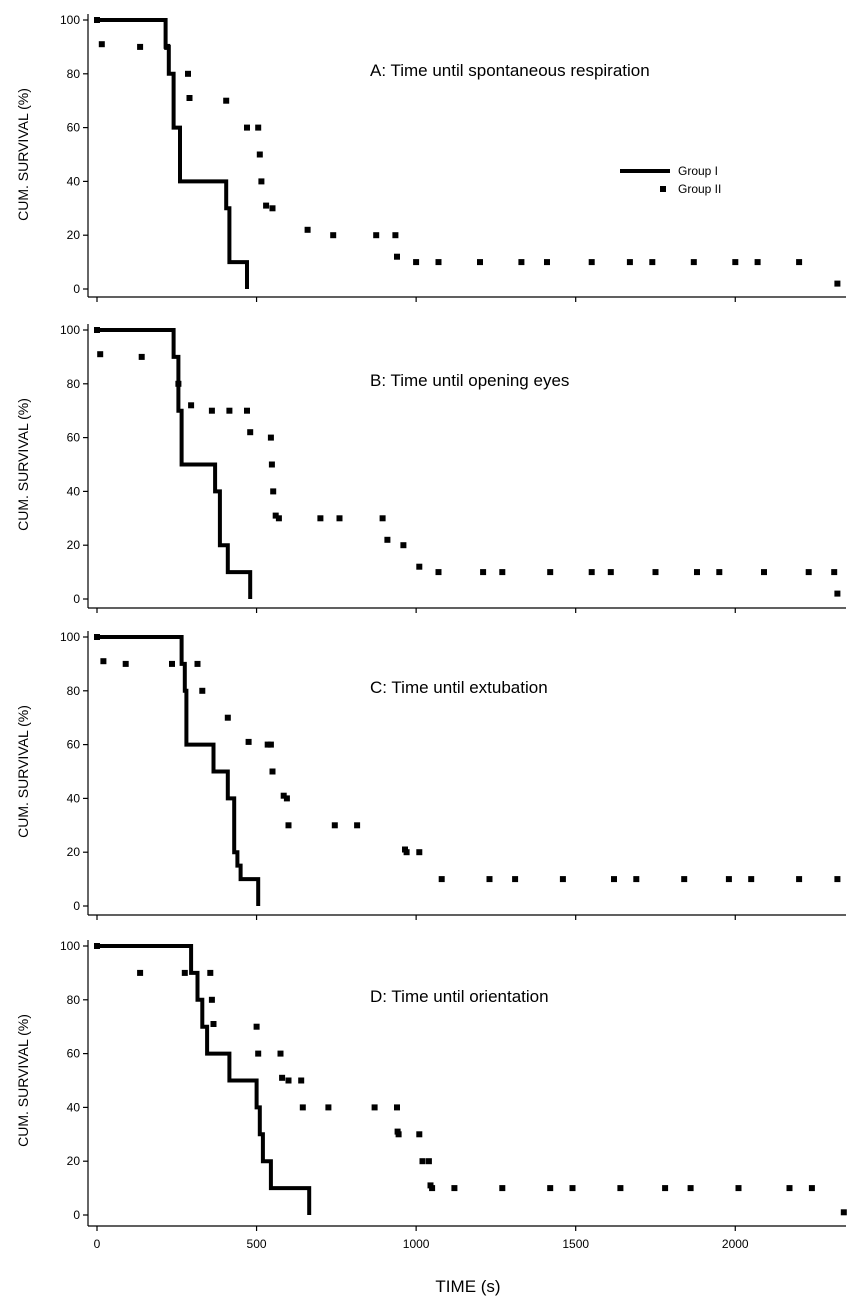  I want to click on x-axis-label: TIME (s), so click(467, 1286).